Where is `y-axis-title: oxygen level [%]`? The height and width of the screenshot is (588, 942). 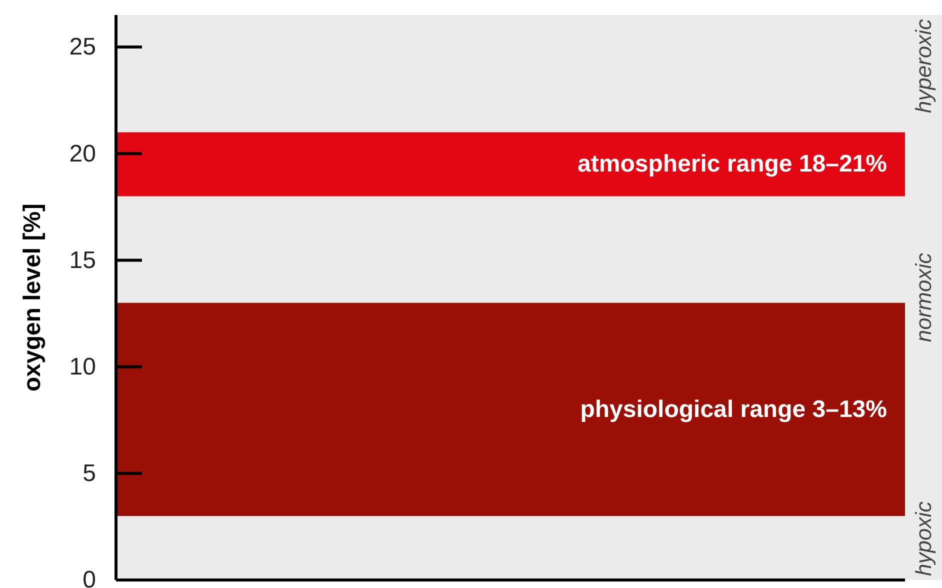
y-axis-title: oxygen level [%] is located at coordinates (32, 297).